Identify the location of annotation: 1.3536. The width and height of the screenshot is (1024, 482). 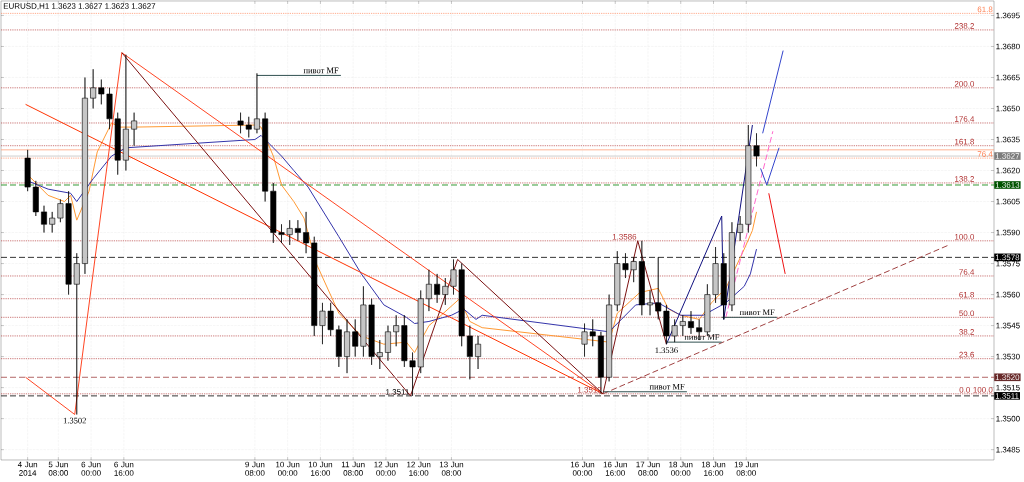
(666, 350).